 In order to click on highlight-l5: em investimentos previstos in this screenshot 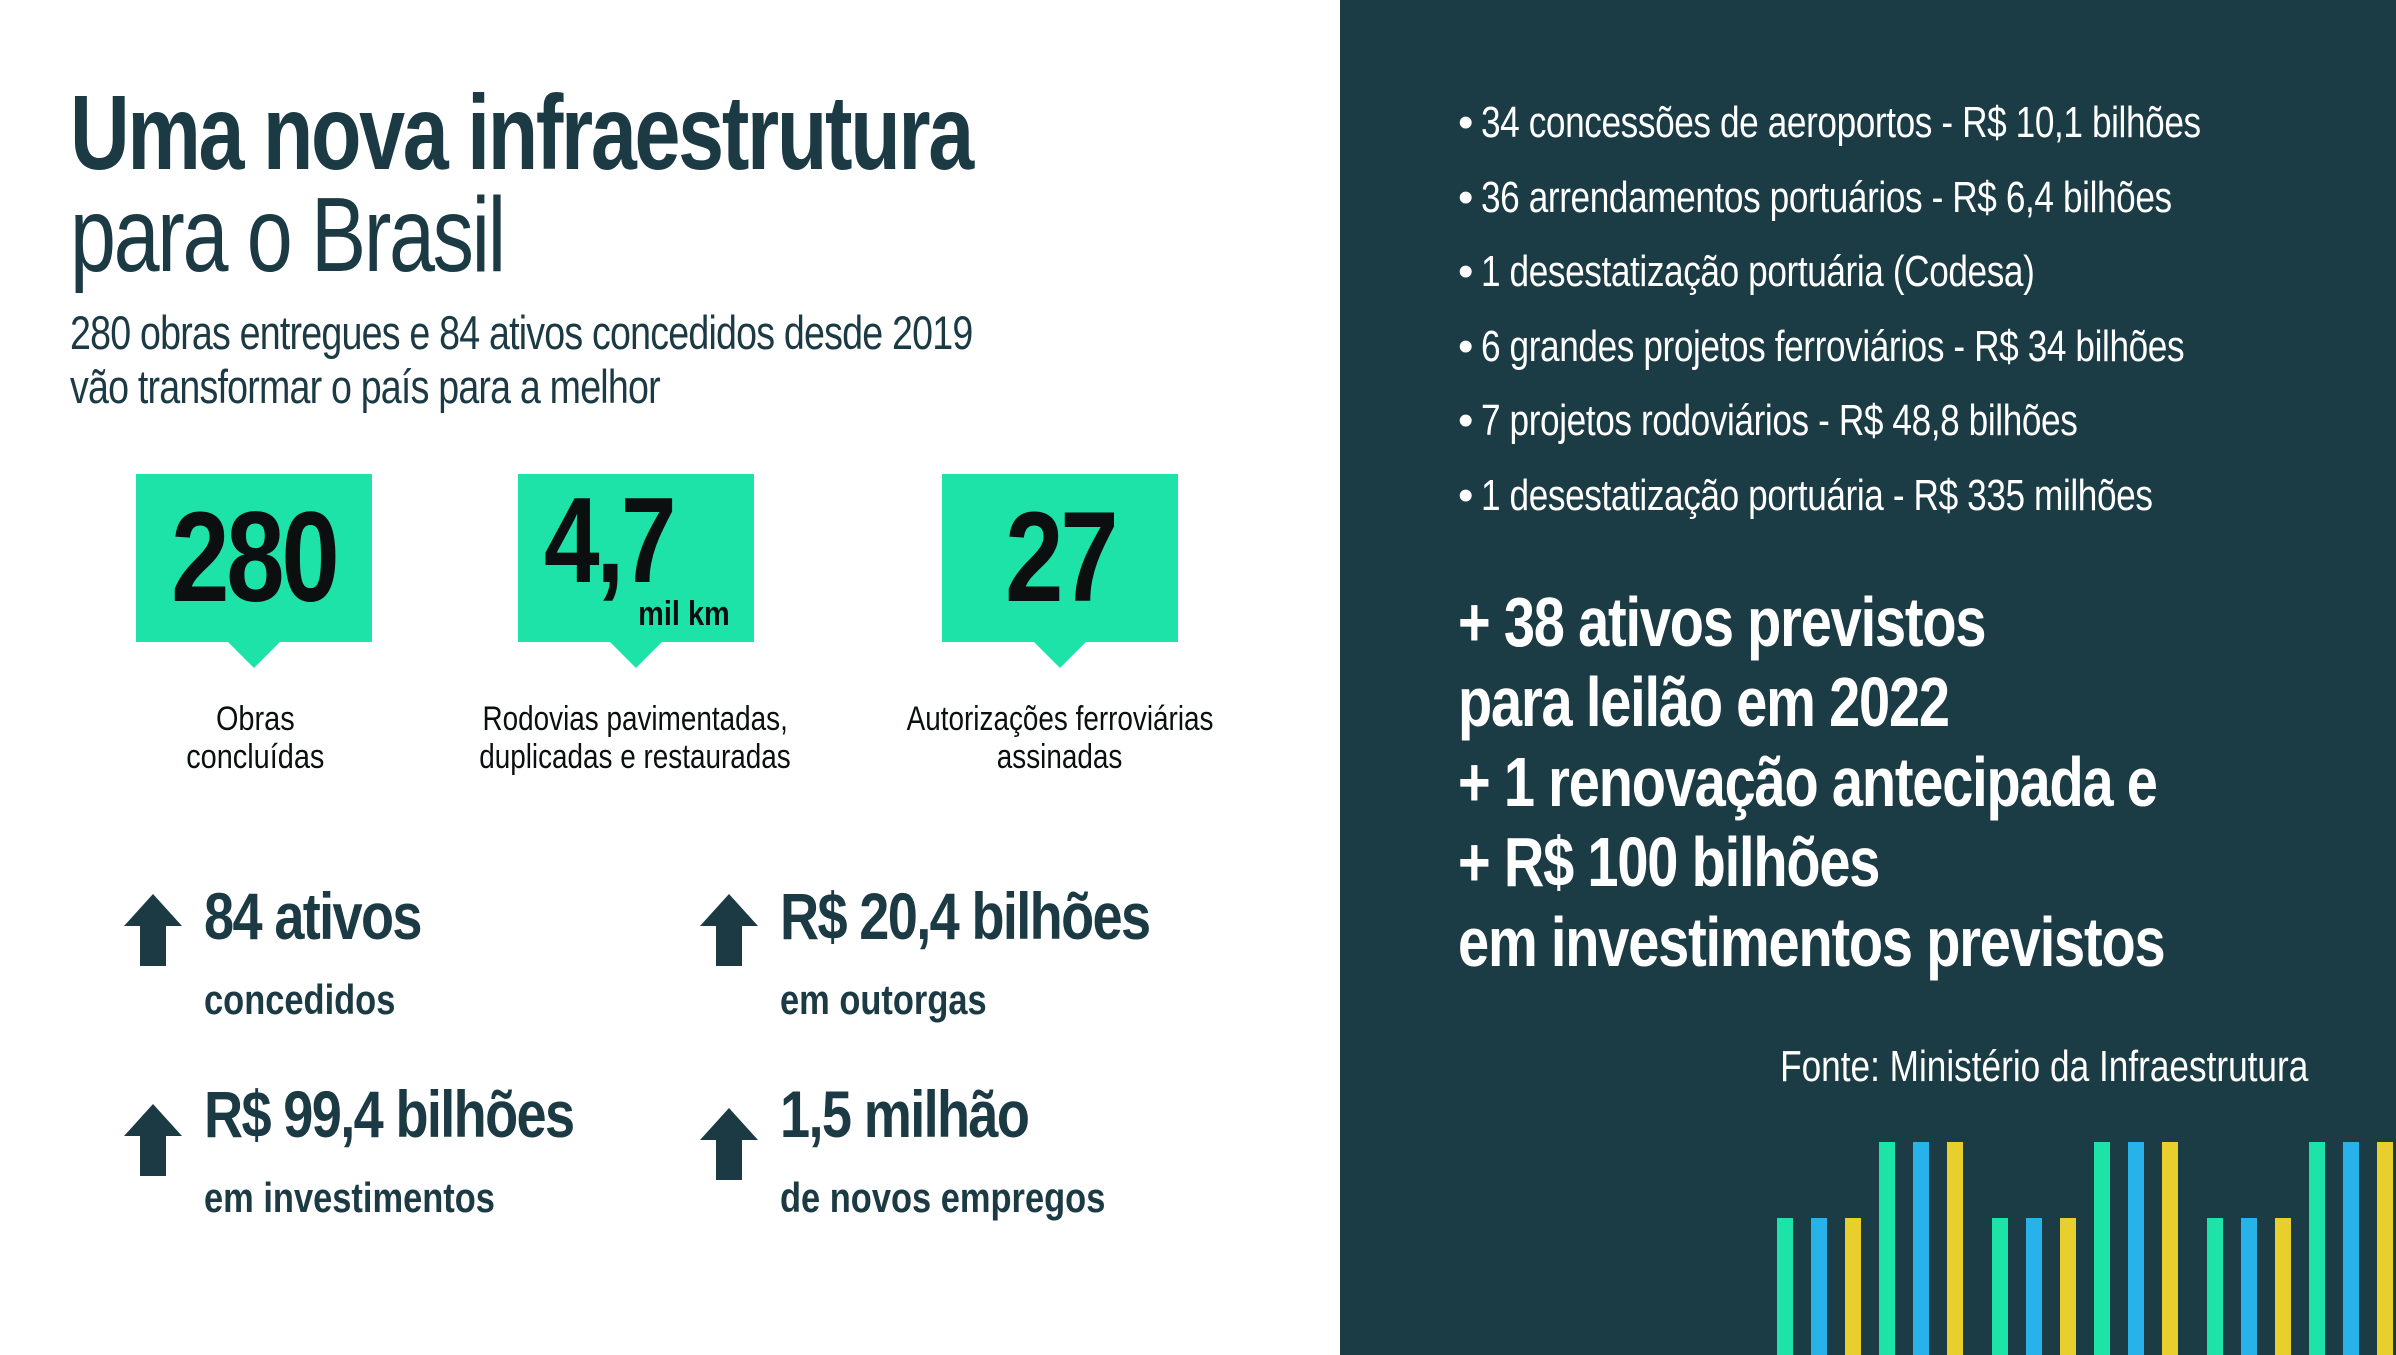, I will do `click(1812, 942)`.